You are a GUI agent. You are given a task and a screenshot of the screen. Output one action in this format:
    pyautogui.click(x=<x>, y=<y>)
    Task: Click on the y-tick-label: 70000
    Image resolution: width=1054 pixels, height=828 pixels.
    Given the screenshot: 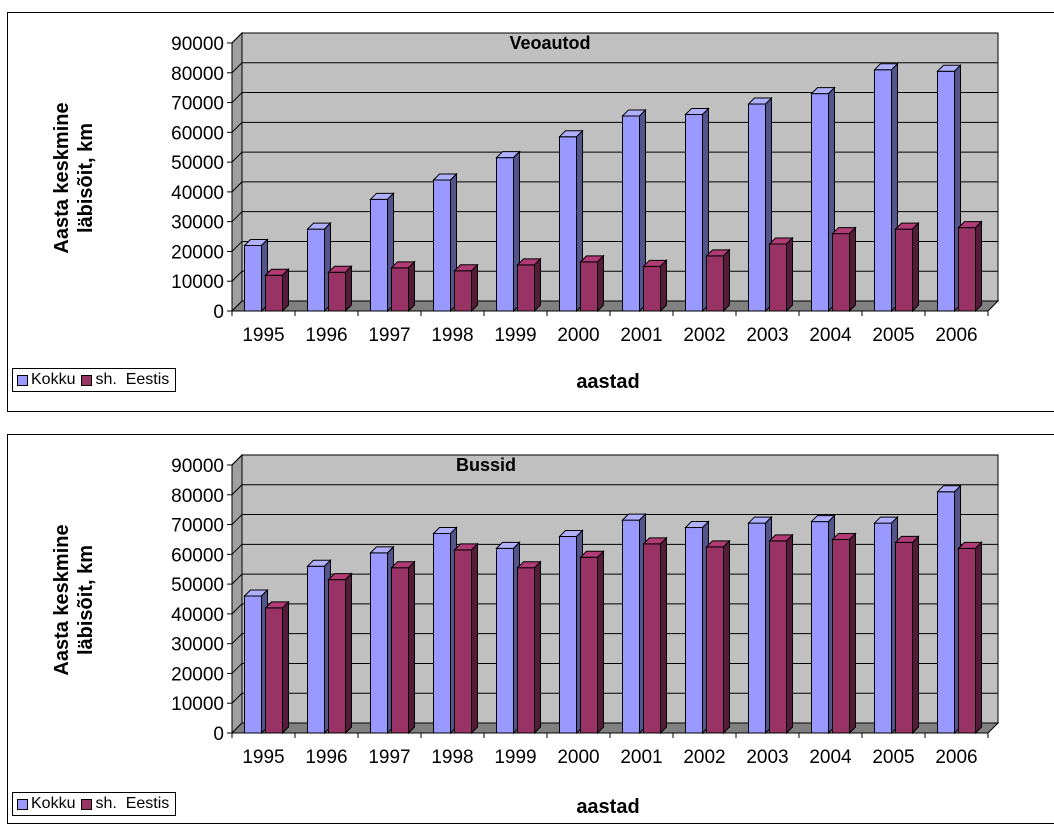 What is the action you would take?
    pyautogui.click(x=197, y=104)
    